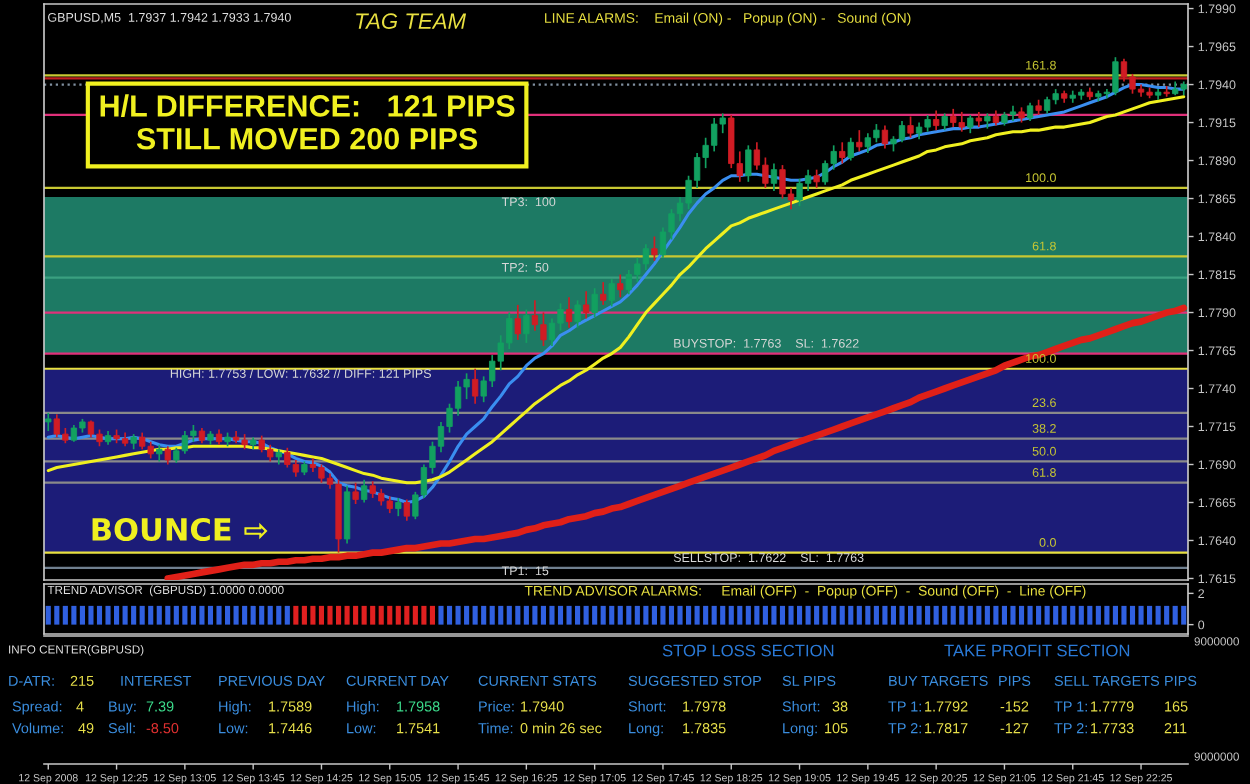  Describe the element at coordinates (411, 21) in the screenshot. I see `chart-title: TAG TEAM` at that location.